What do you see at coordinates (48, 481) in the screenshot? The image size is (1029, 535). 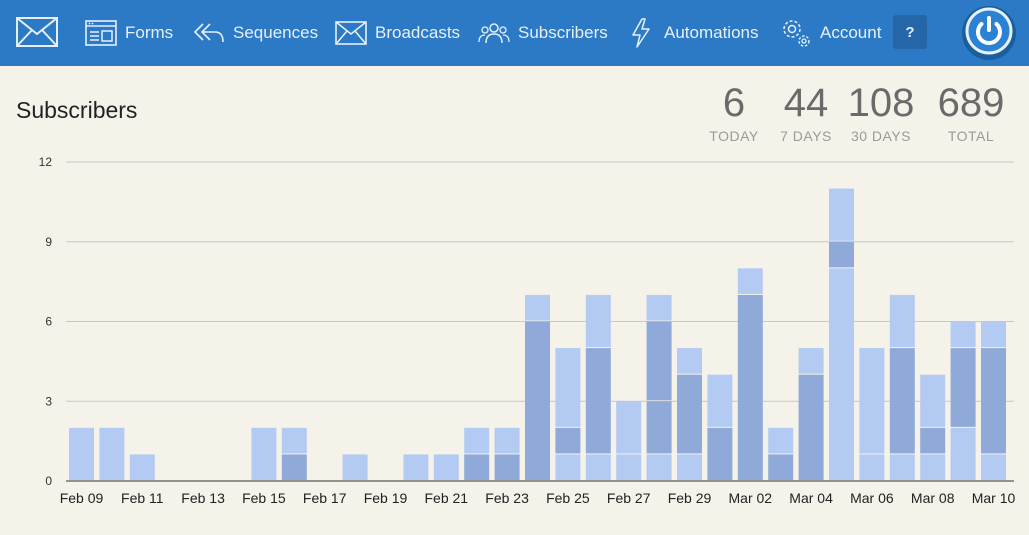 I see `y-tick-label: 0` at bounding box center [48, 481].